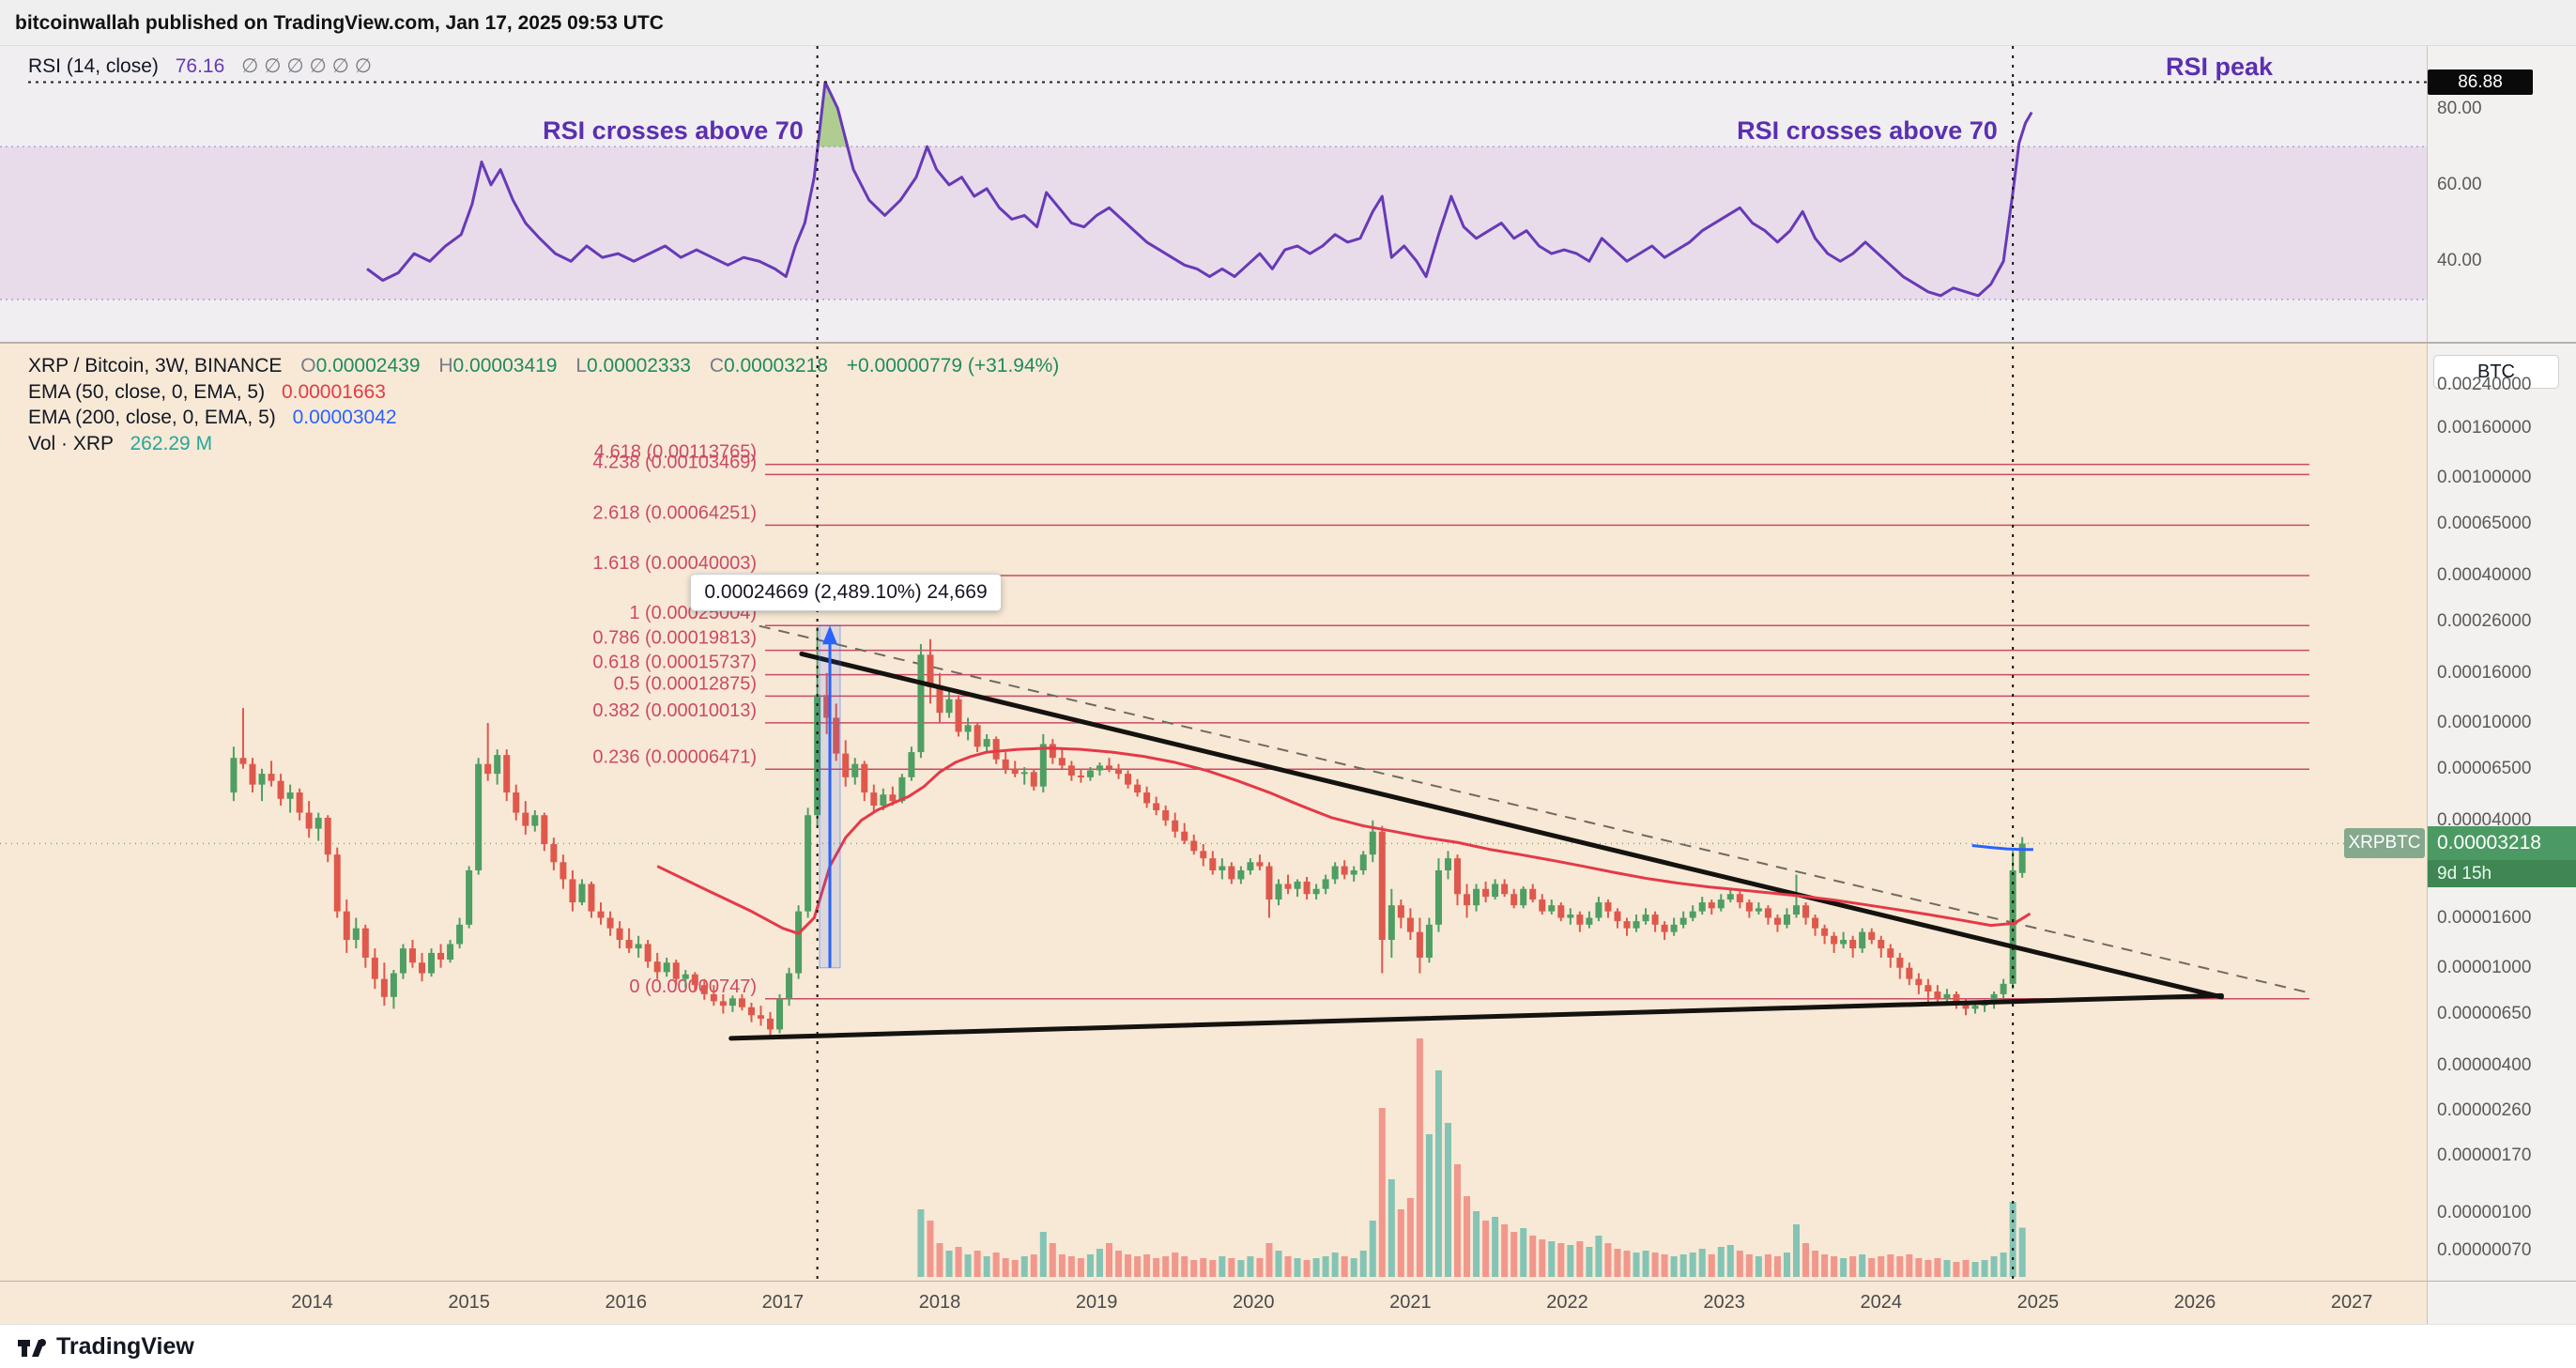 Image resolution: width=2576 pixels, height=1368 pixels. Describe the element at coordinates (469, 1303) in the screenshot. I see `year-label: 2015` at that location.